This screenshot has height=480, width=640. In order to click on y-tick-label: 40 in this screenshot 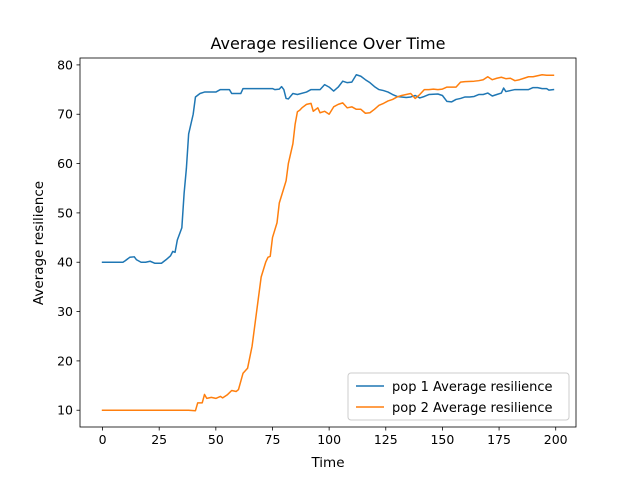, I will do `click(65, 262)`.